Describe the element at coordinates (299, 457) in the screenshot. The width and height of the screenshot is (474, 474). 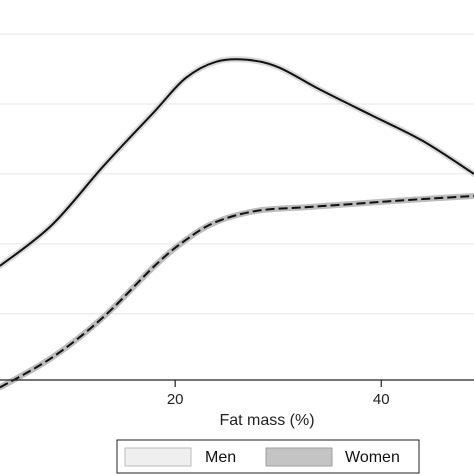
I see `legend-swatch-women` at that location.